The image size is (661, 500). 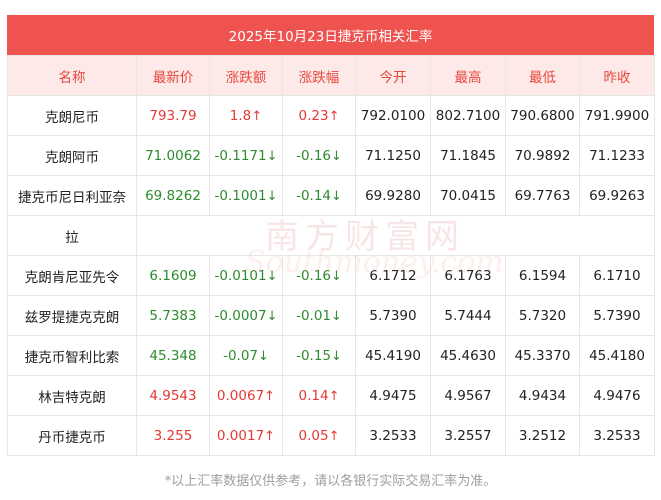 I want to click on latest-price: 45.348, so click(x=173, y=355).